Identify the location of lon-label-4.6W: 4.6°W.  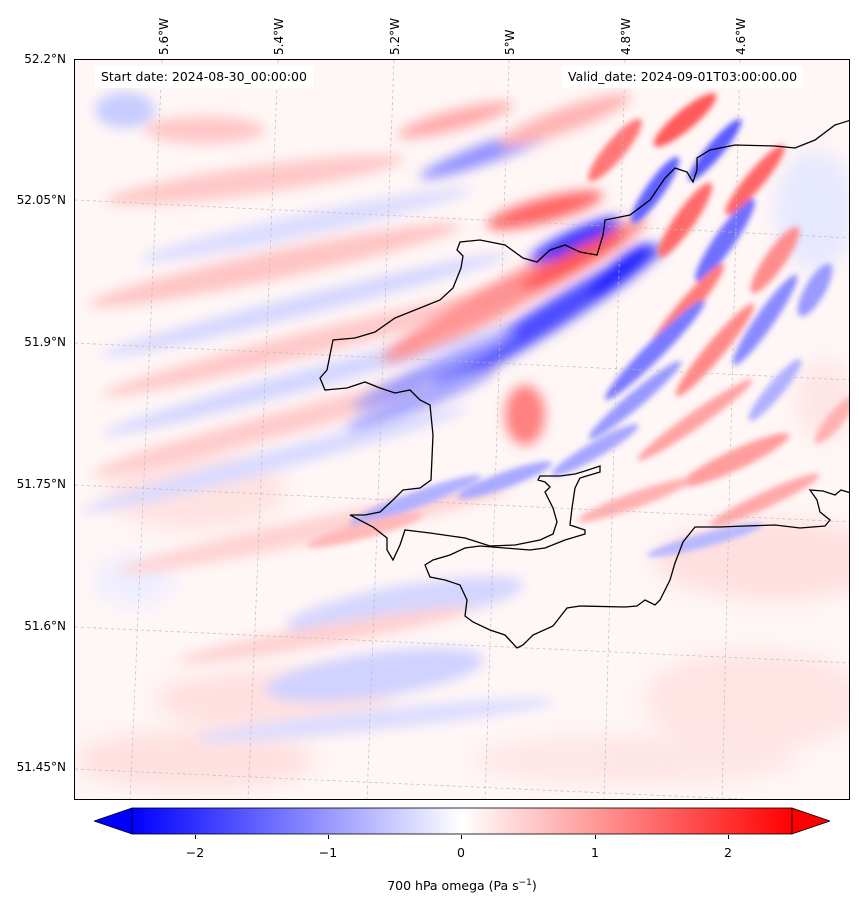
(741, 36).